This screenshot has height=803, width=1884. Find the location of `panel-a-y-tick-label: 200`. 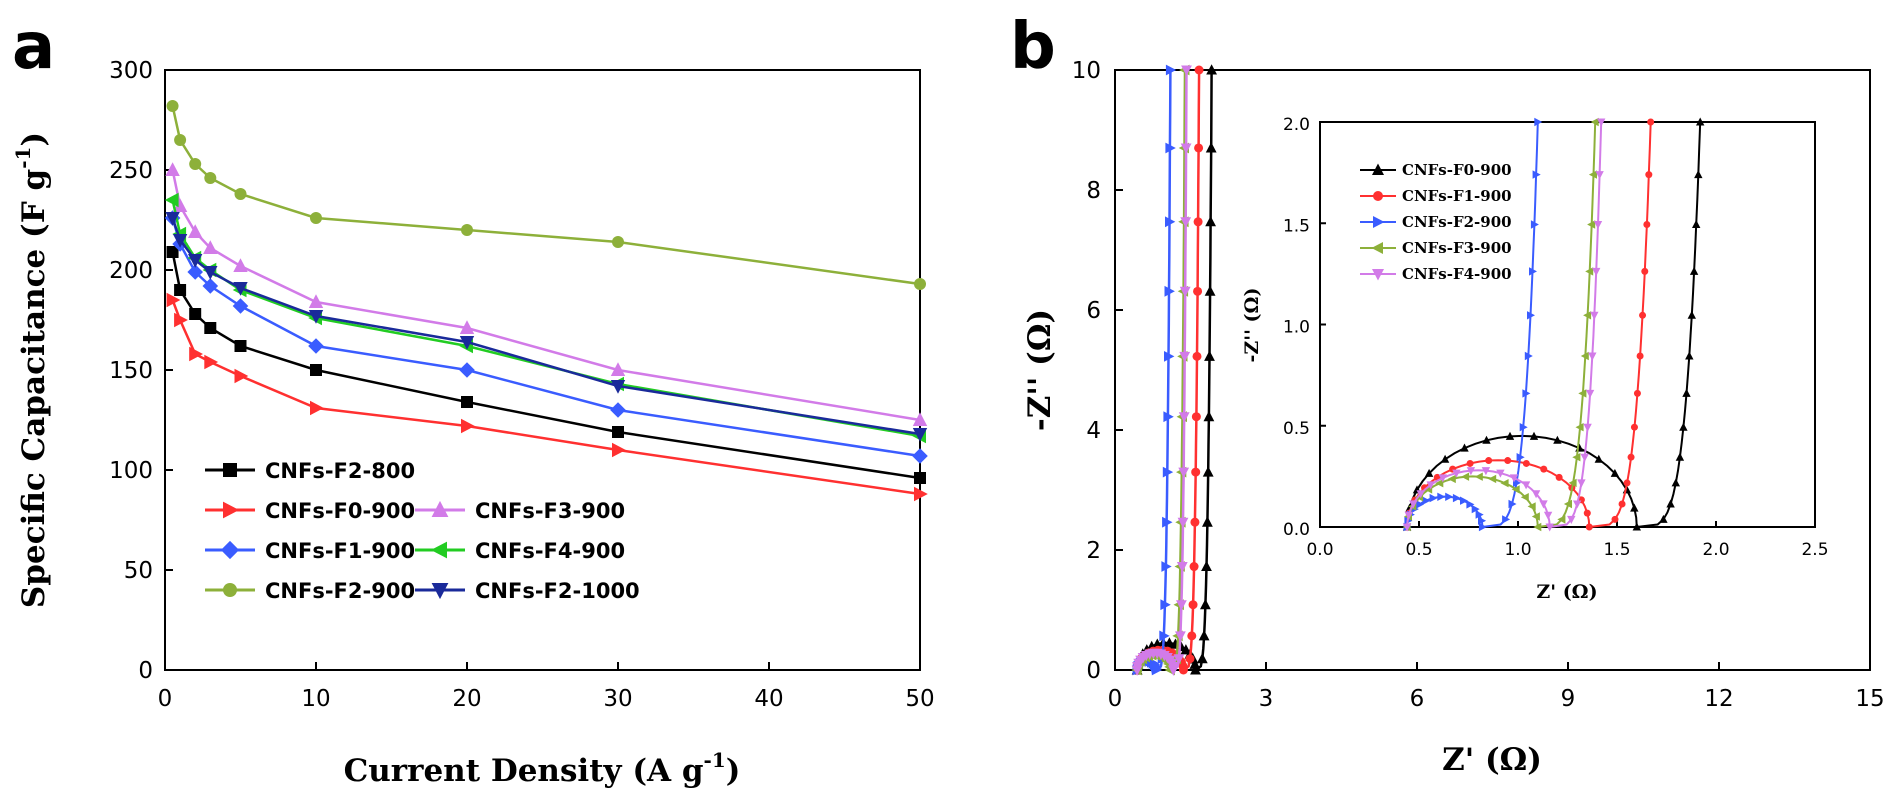

panel-a-y-tick-label: 200 is located at coordinates (131, 271).